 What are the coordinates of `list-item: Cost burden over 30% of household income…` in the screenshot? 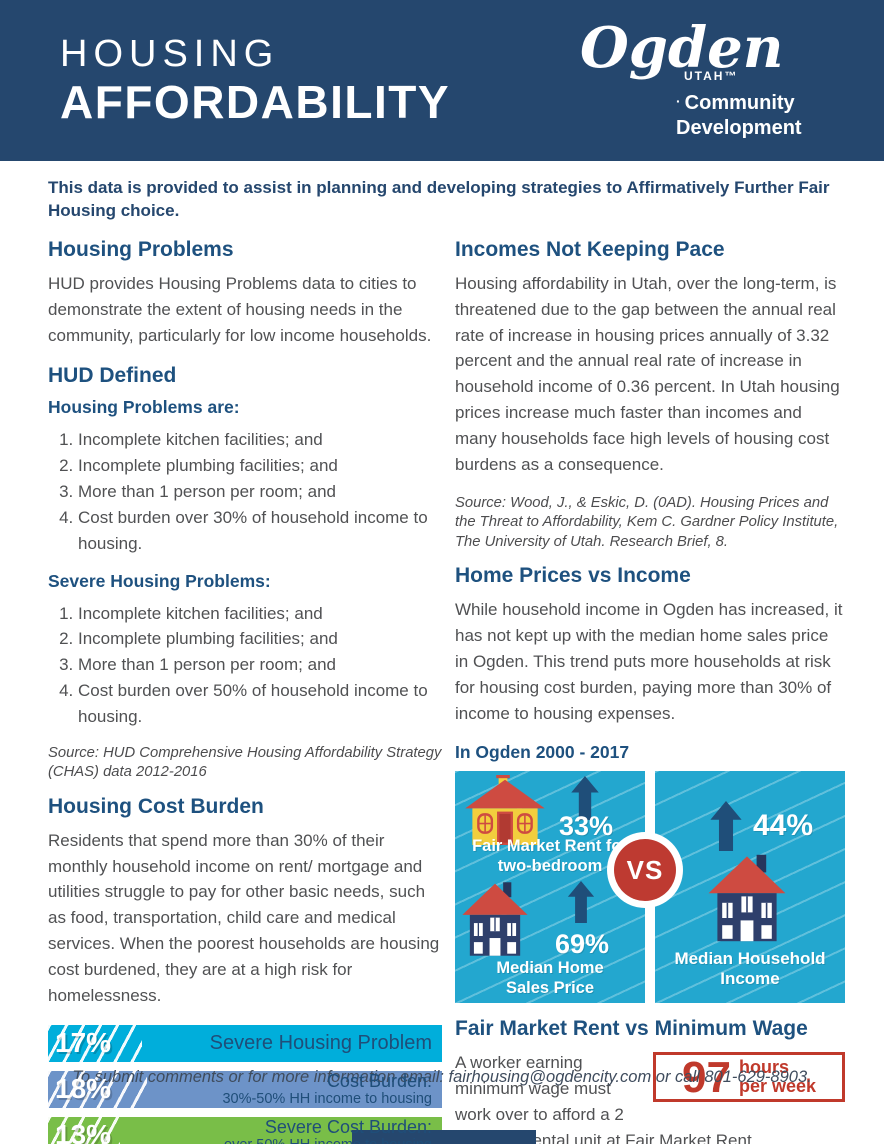 It's located at (260, 531).